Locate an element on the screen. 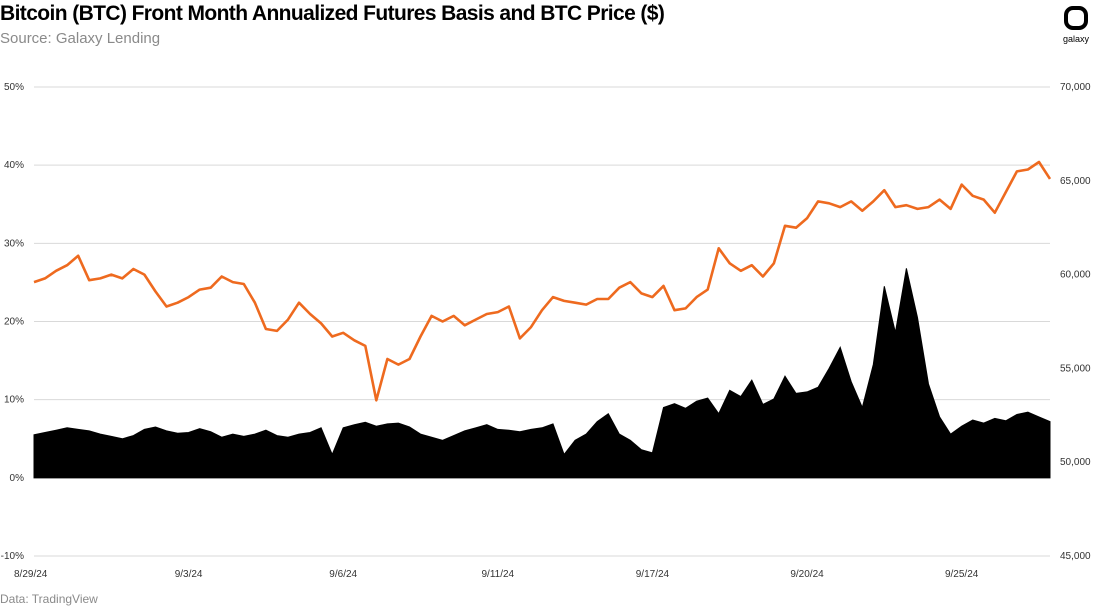 This screenshot has height=612, width=1100. chart-subtitle: Source: Galaxy Lending is located at coordinates (80, 38).